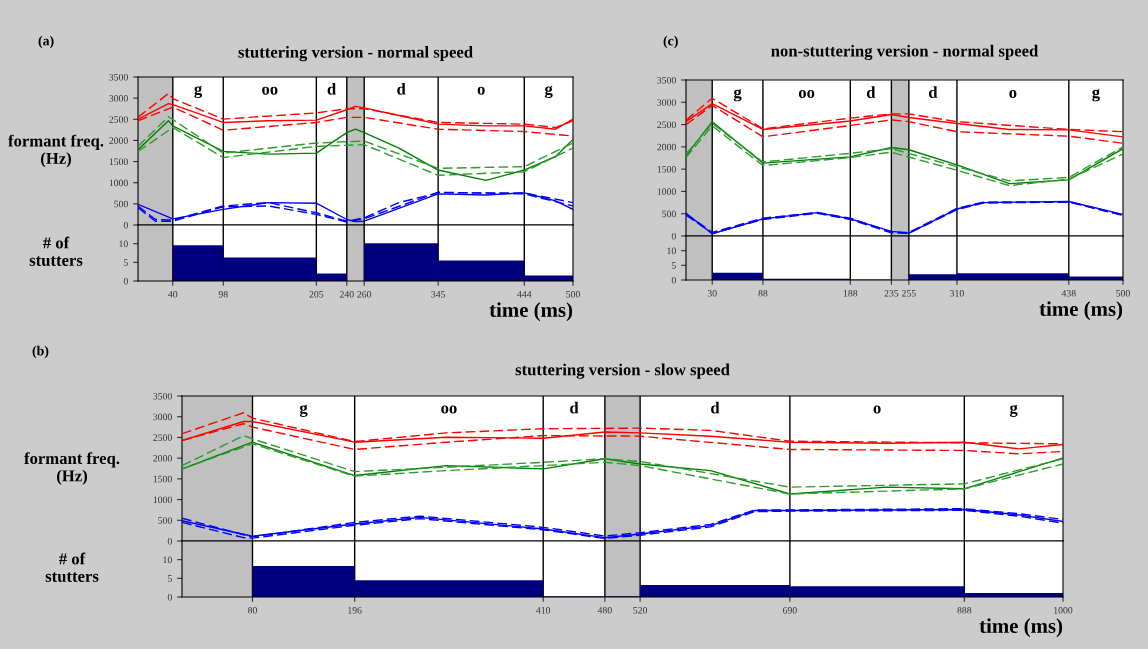 The height and width of the screenshot is (649, 1148). I want to click on text: (b), so click(40, 352).